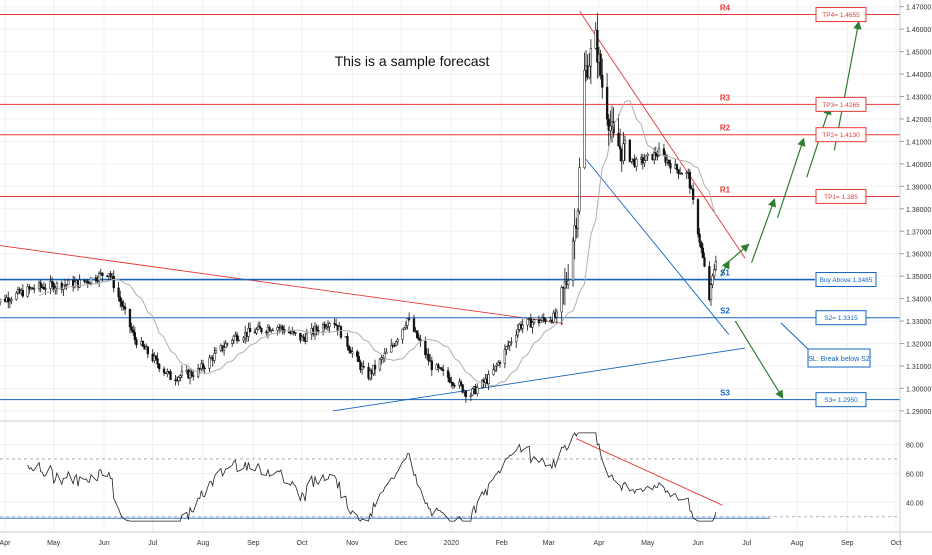 Image resolution: width=932 pixels, height=555 pixels. Describe the element at coordinates (725, 311) in the screenshot. I see `level-name-s2: S2` at that location.